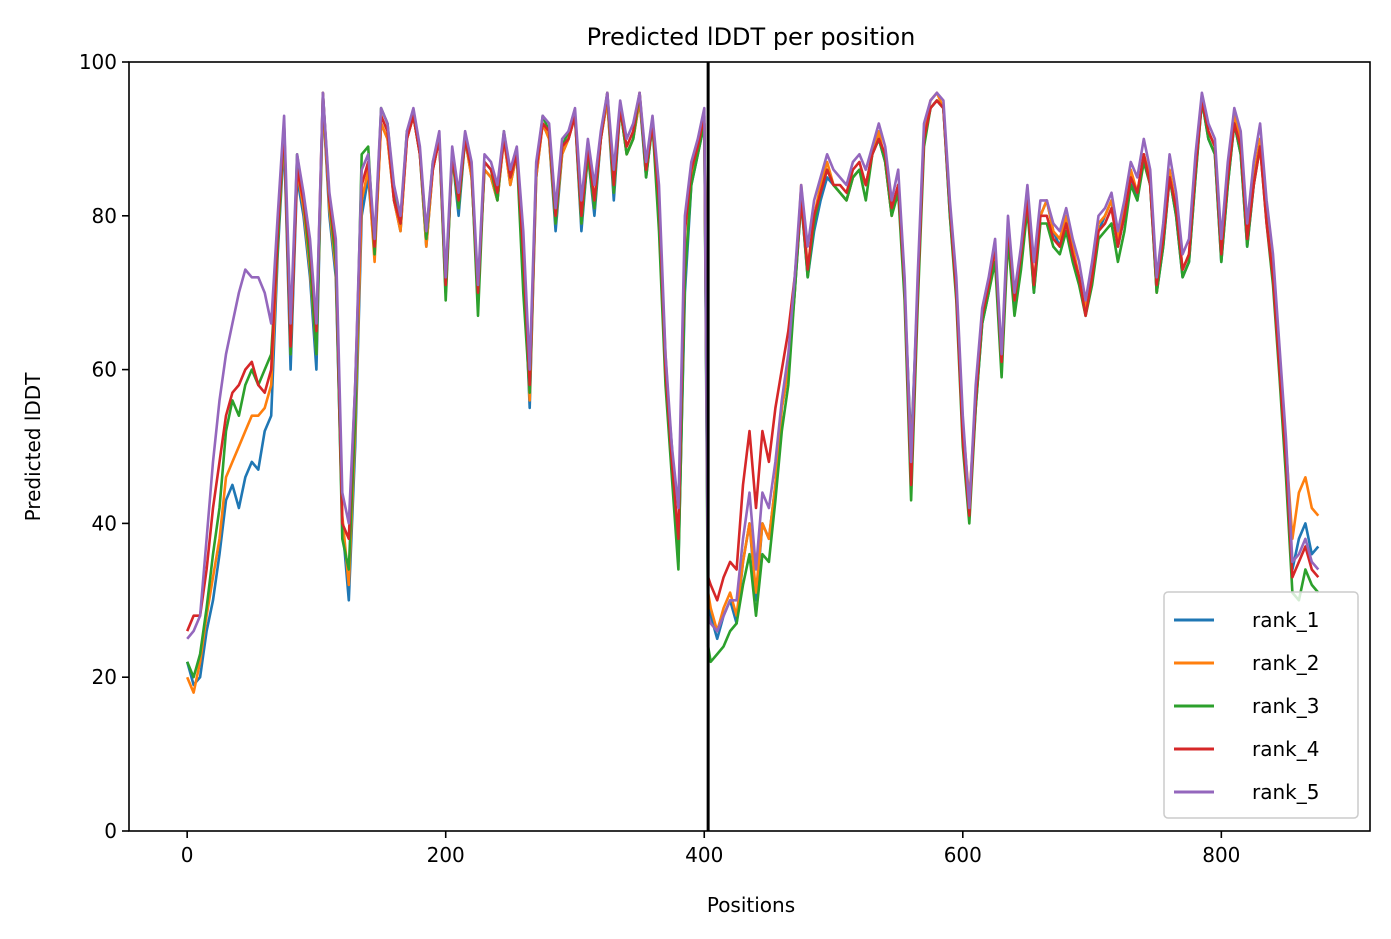  What do you see at coordinates (110, 831) in the screenshot?
I see `y-tick-label: 0` at bounding box center [110, 831].